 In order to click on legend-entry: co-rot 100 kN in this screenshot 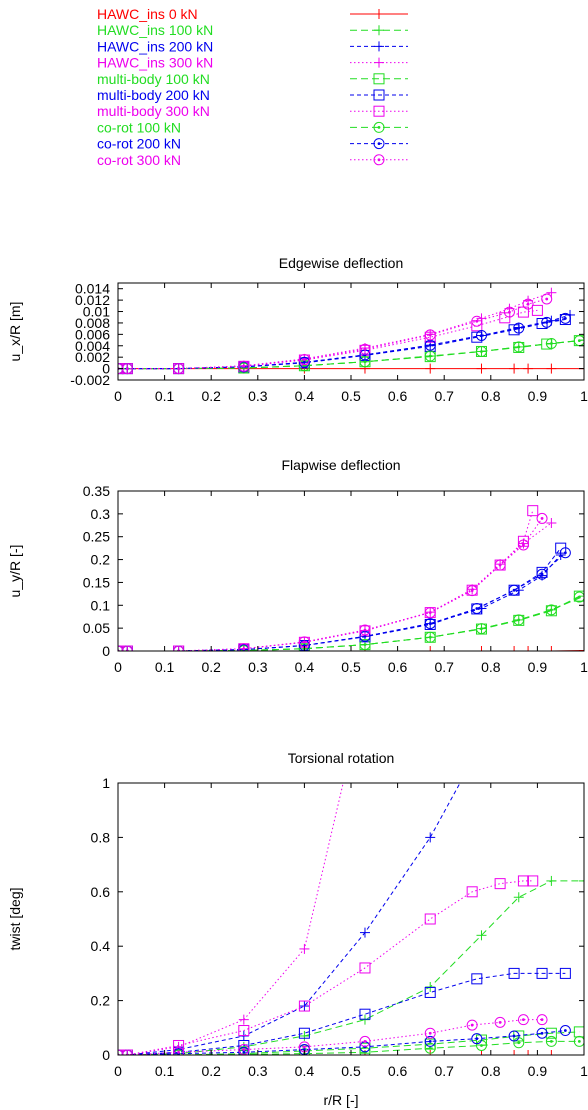, I will do `click(252, 127)`.